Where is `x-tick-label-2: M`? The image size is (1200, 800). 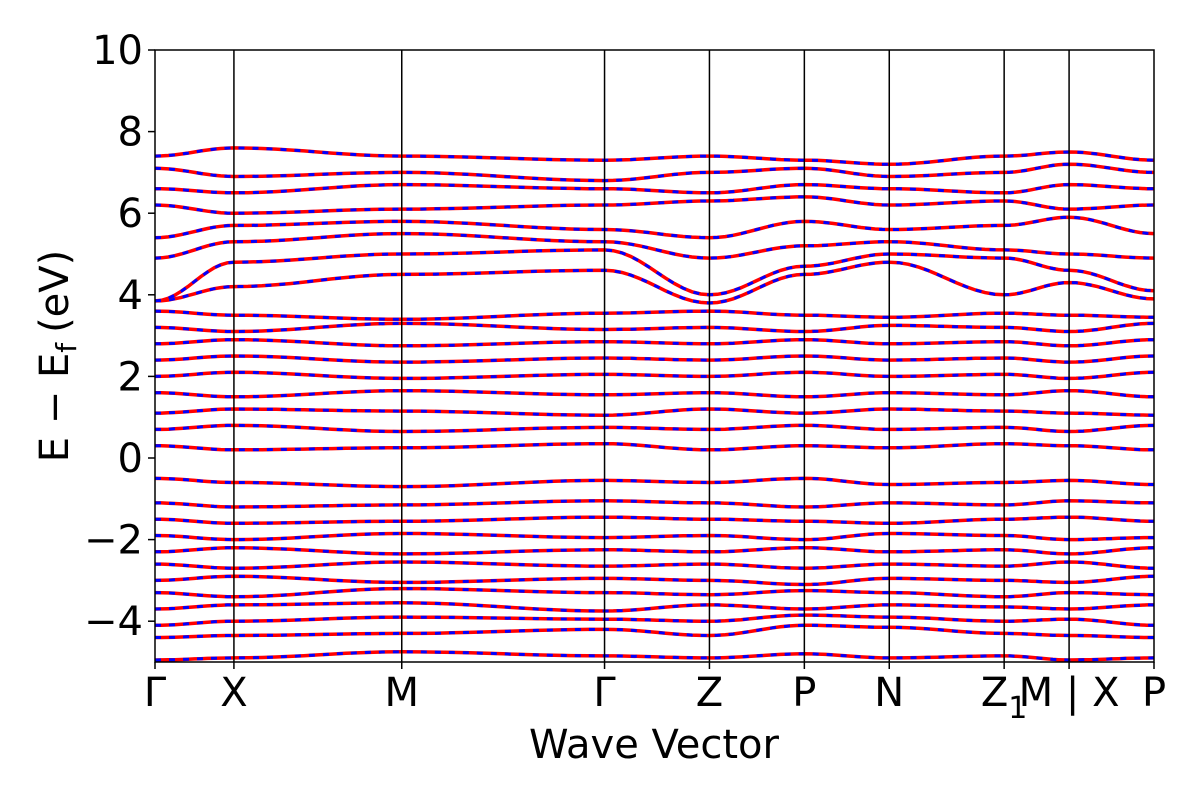 x-tick-label-2: M is located at coordinates (401, 693).